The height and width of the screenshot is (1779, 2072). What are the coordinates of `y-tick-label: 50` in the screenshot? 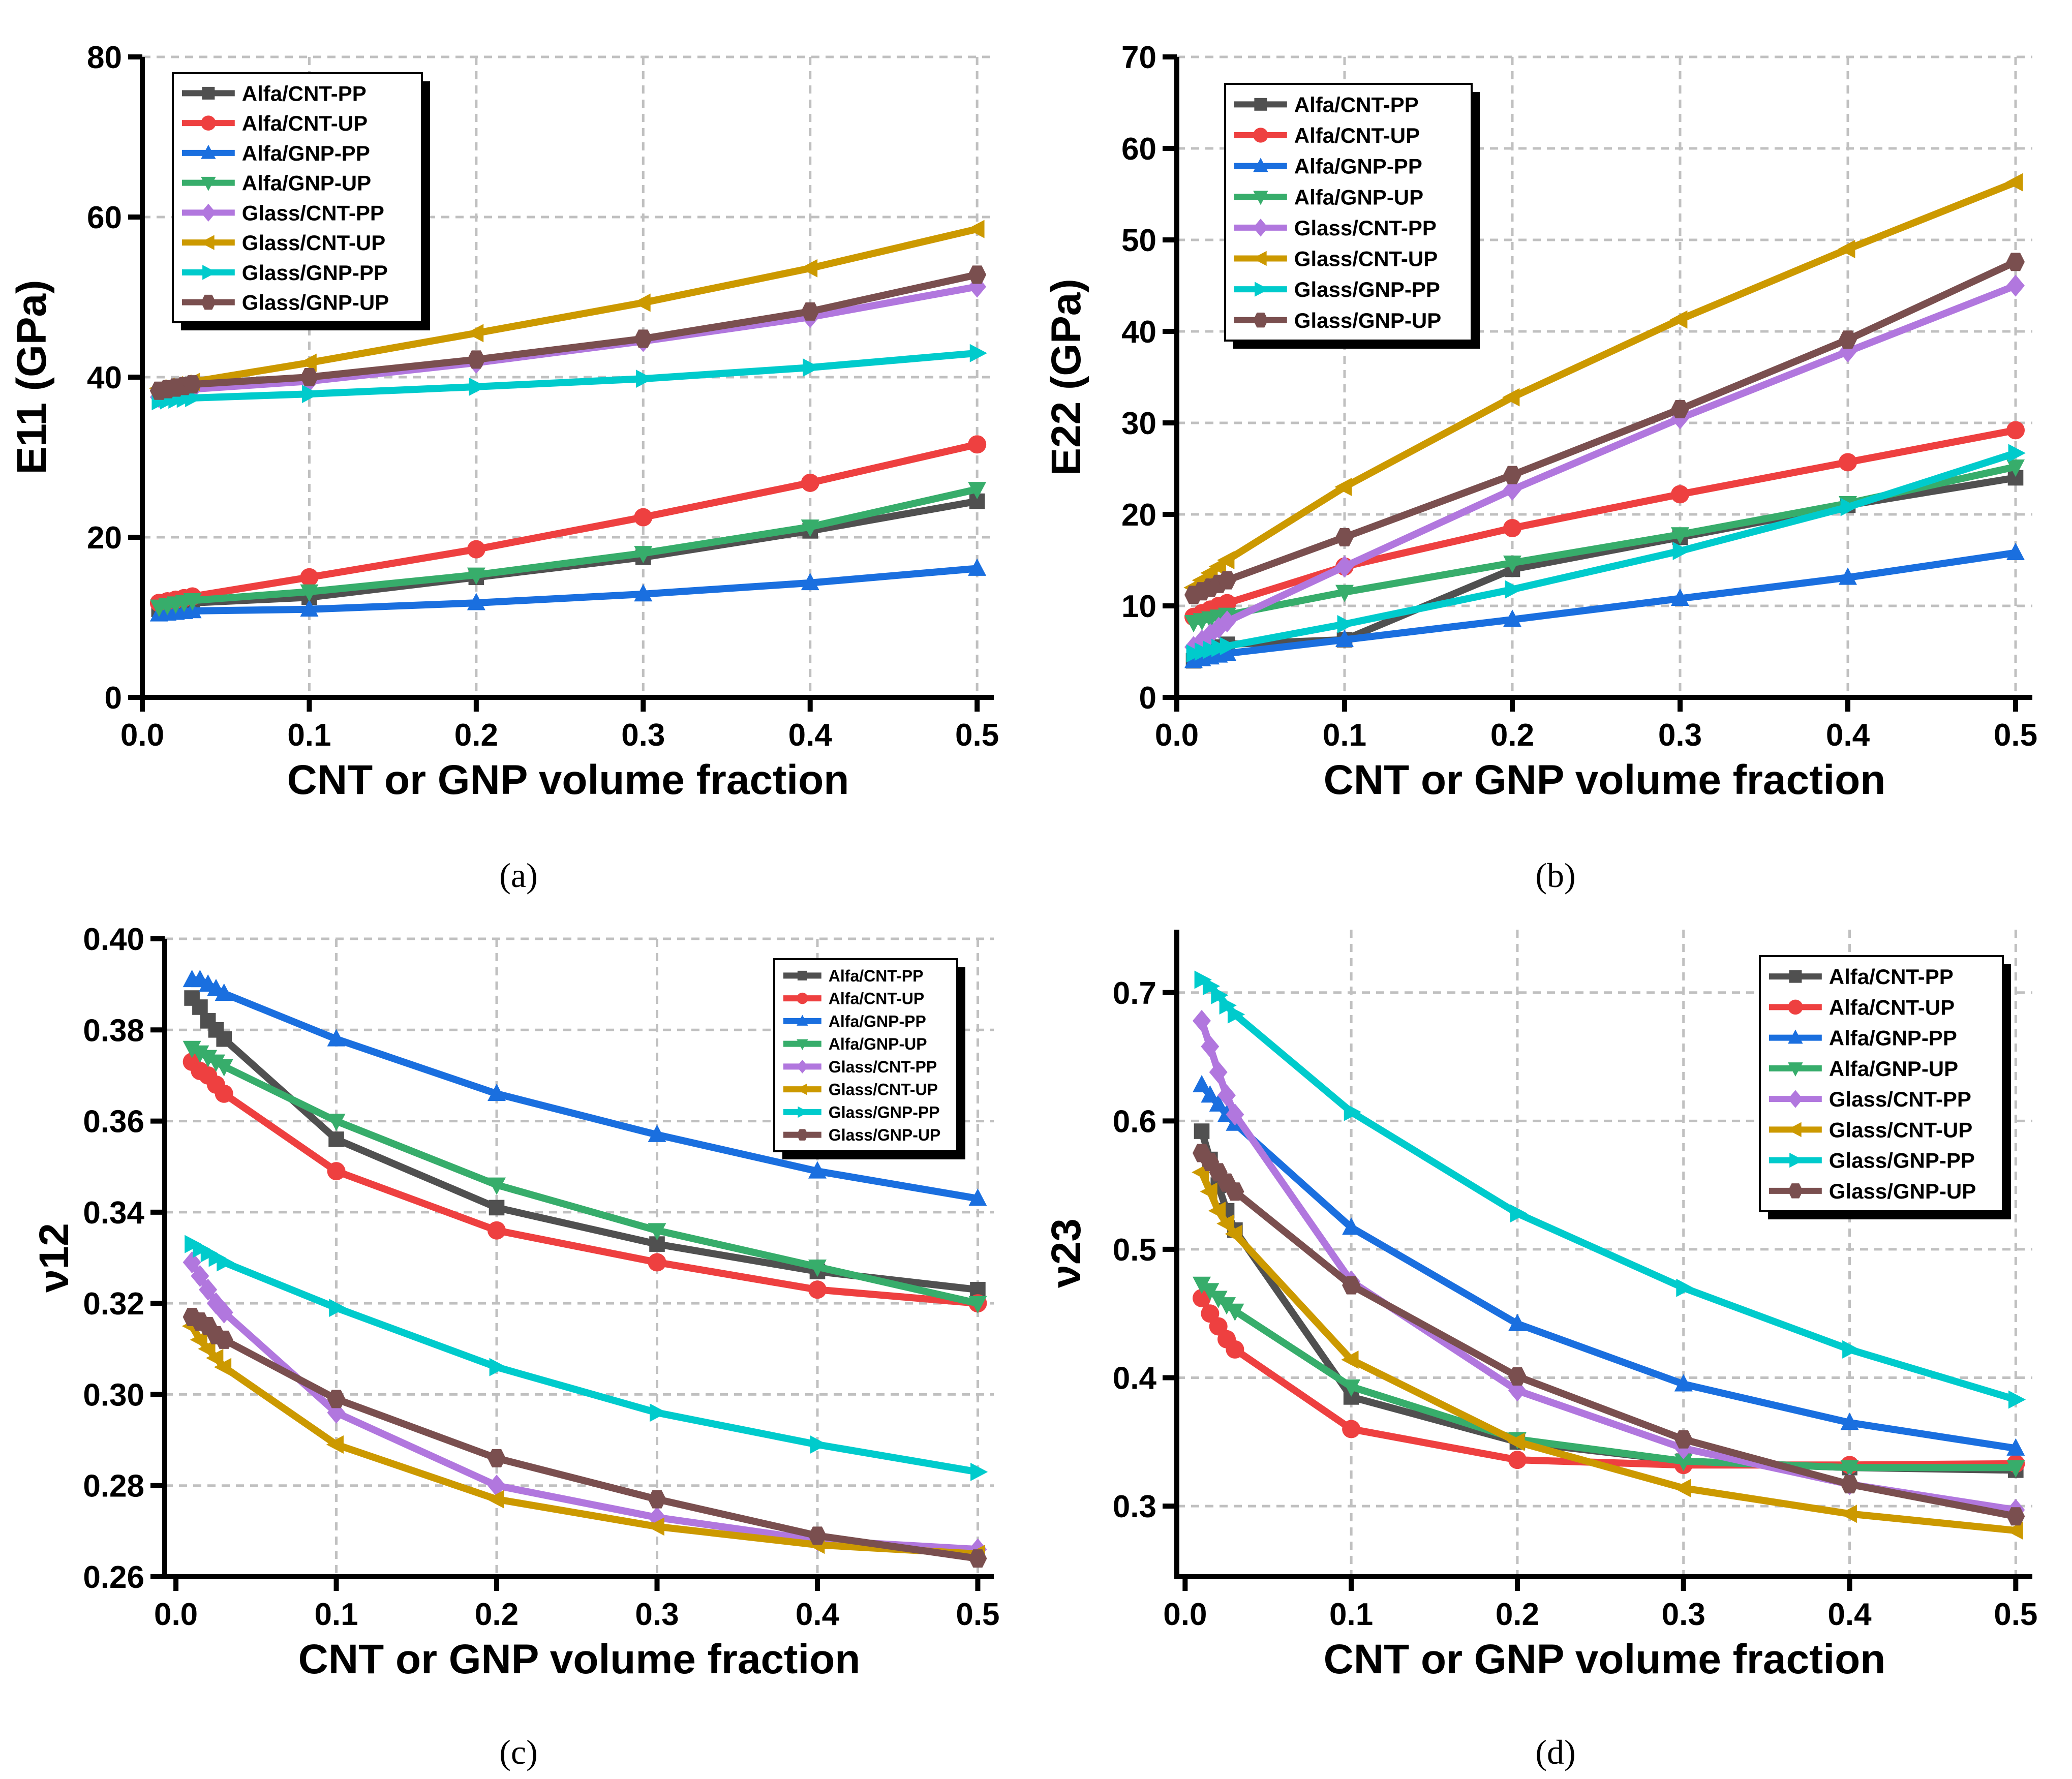 It's located at (1138, 240).